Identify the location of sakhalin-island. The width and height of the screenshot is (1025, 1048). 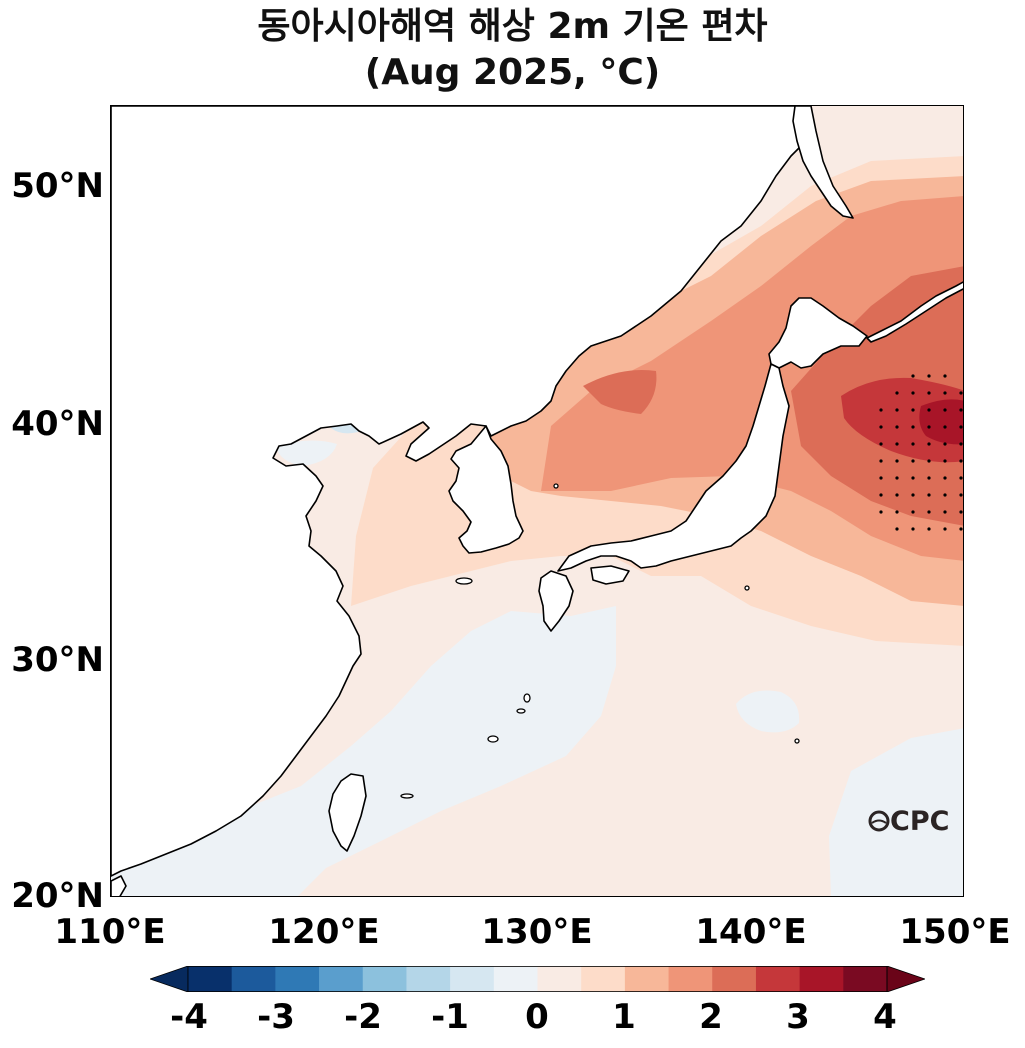
(823, 162).